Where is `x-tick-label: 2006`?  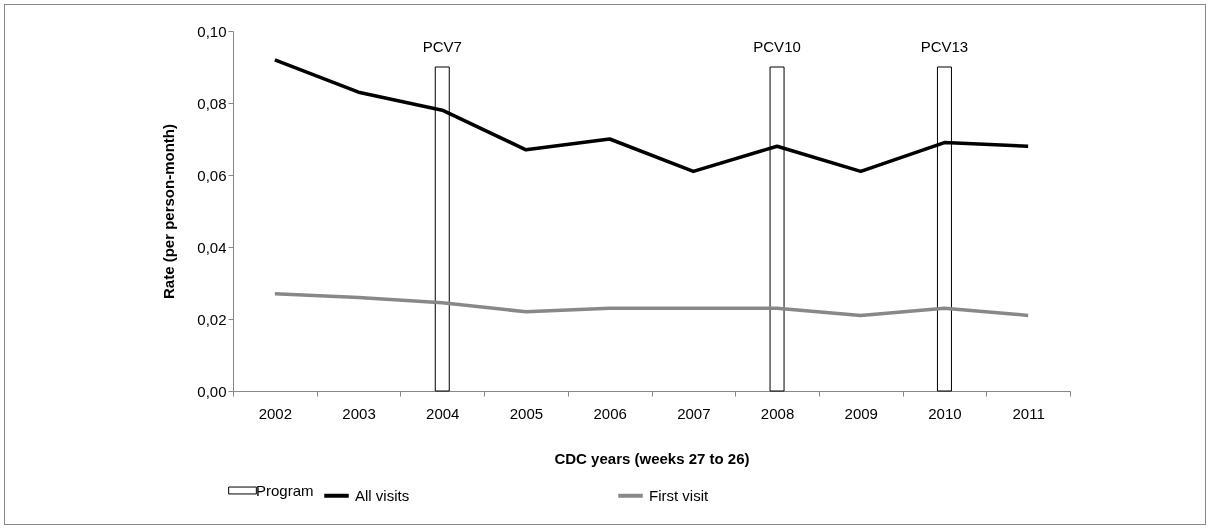
x-tick-label: 2006 is located at coordinates (610, 413).